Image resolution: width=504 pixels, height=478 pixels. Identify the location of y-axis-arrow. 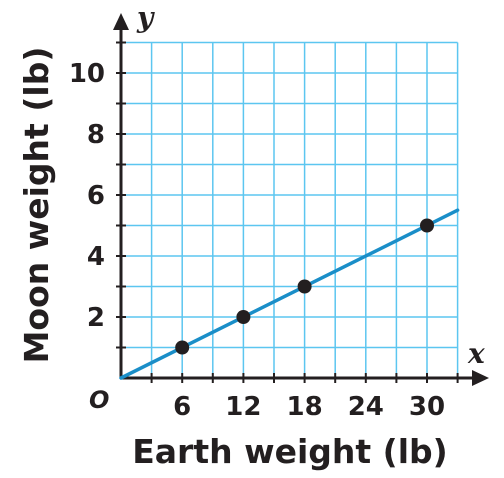
(121, 21).